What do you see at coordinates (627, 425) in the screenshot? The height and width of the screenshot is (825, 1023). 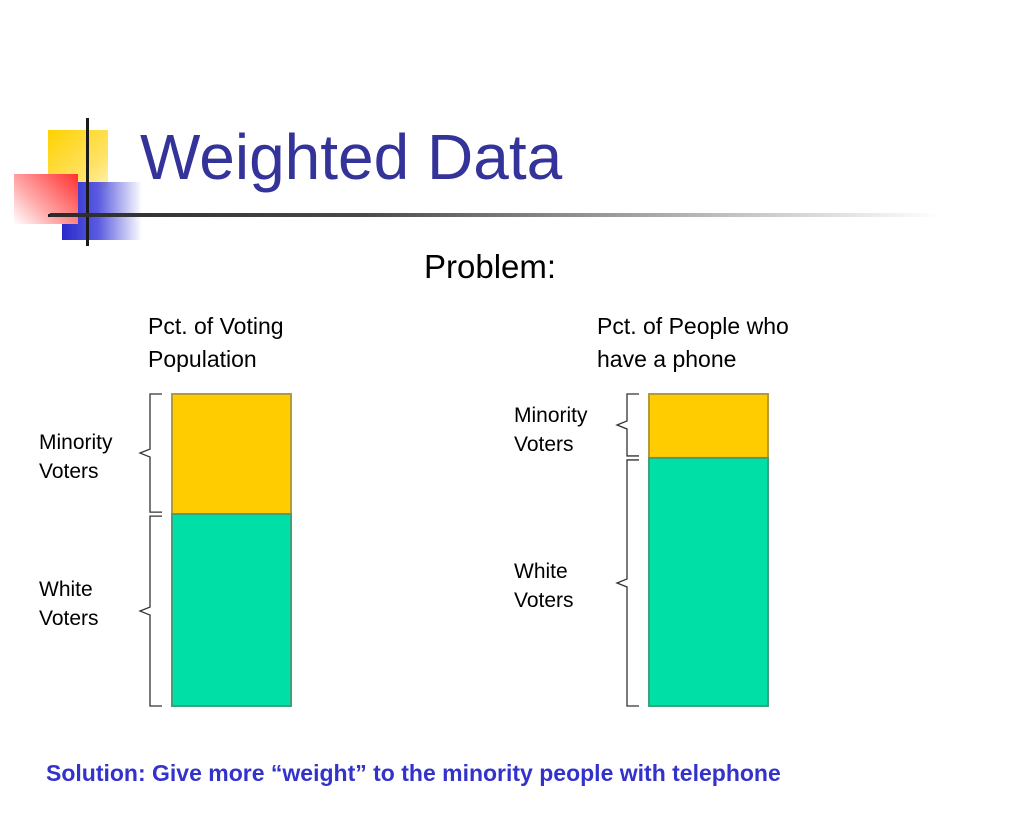 I see `right-minority-bracket` at bounding box center [627, 425].